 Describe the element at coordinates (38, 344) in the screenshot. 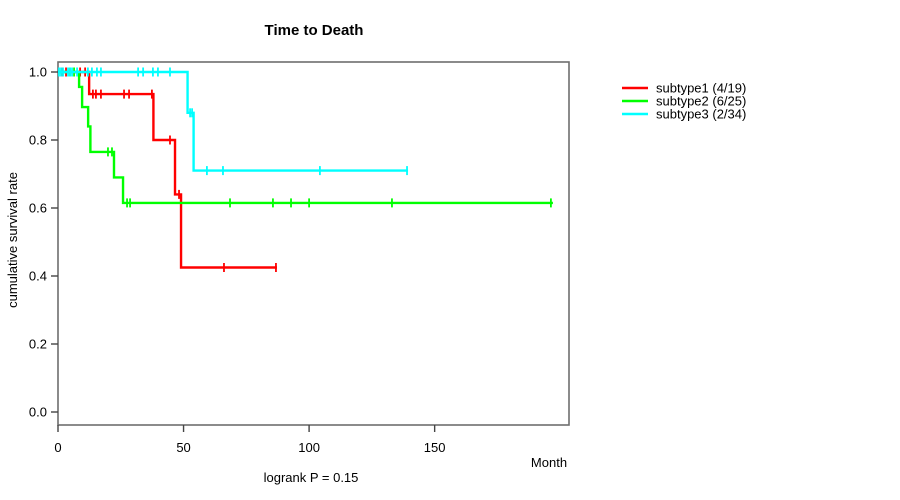

I see `y-tick-label: 0.2` at that location.